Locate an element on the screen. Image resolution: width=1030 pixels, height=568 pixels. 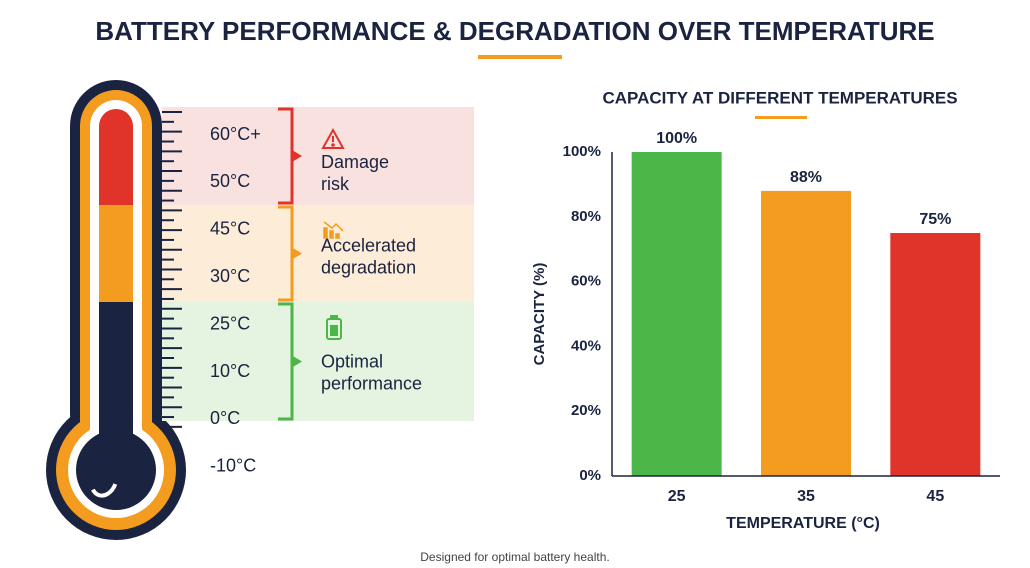
chart-title: CAPACITY AT DIFFERENT TEMPERATURES is located at coordinates (779, 97).